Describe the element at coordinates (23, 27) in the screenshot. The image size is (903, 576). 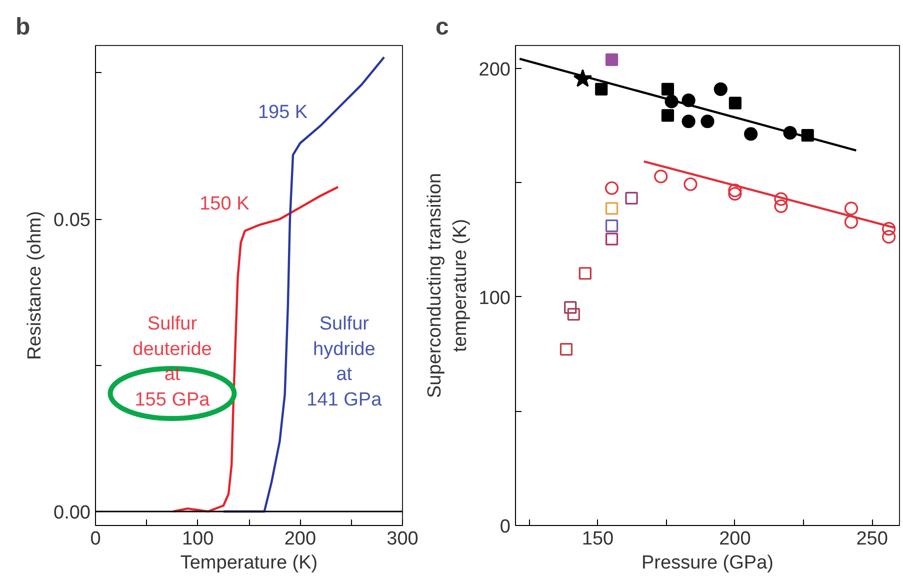
I see `chart-title: b` at that location.